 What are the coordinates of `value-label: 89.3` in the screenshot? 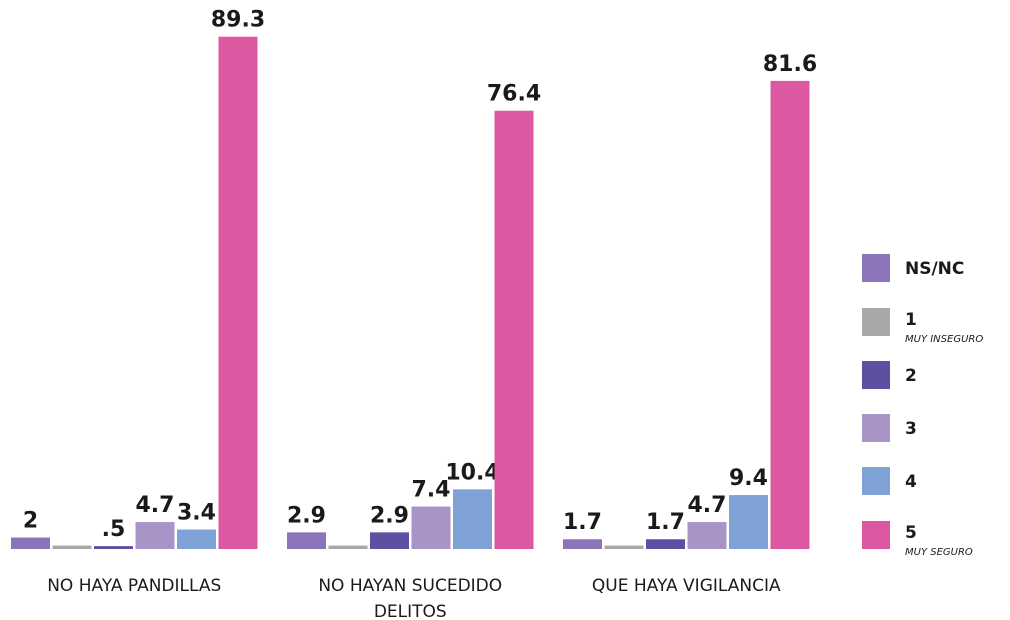 It's located at (238, 20).